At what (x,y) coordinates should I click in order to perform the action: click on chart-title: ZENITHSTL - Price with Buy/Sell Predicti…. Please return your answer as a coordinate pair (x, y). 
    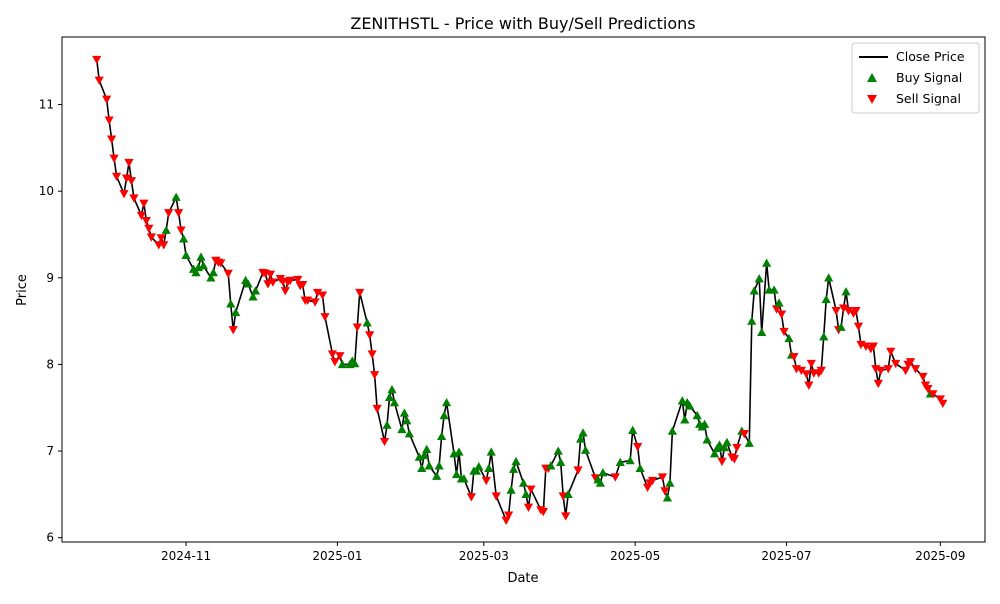
    Looking at the image, I should click on (522, 23).